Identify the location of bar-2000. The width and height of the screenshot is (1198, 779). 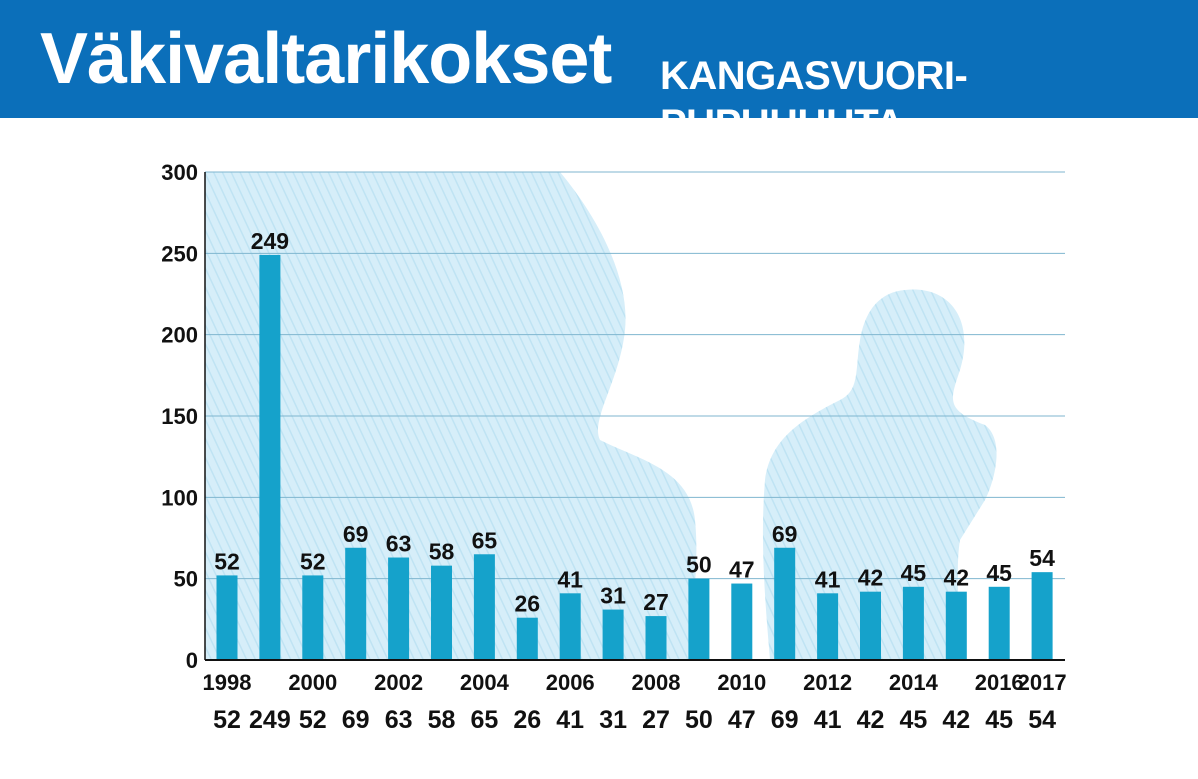
(313, 617).